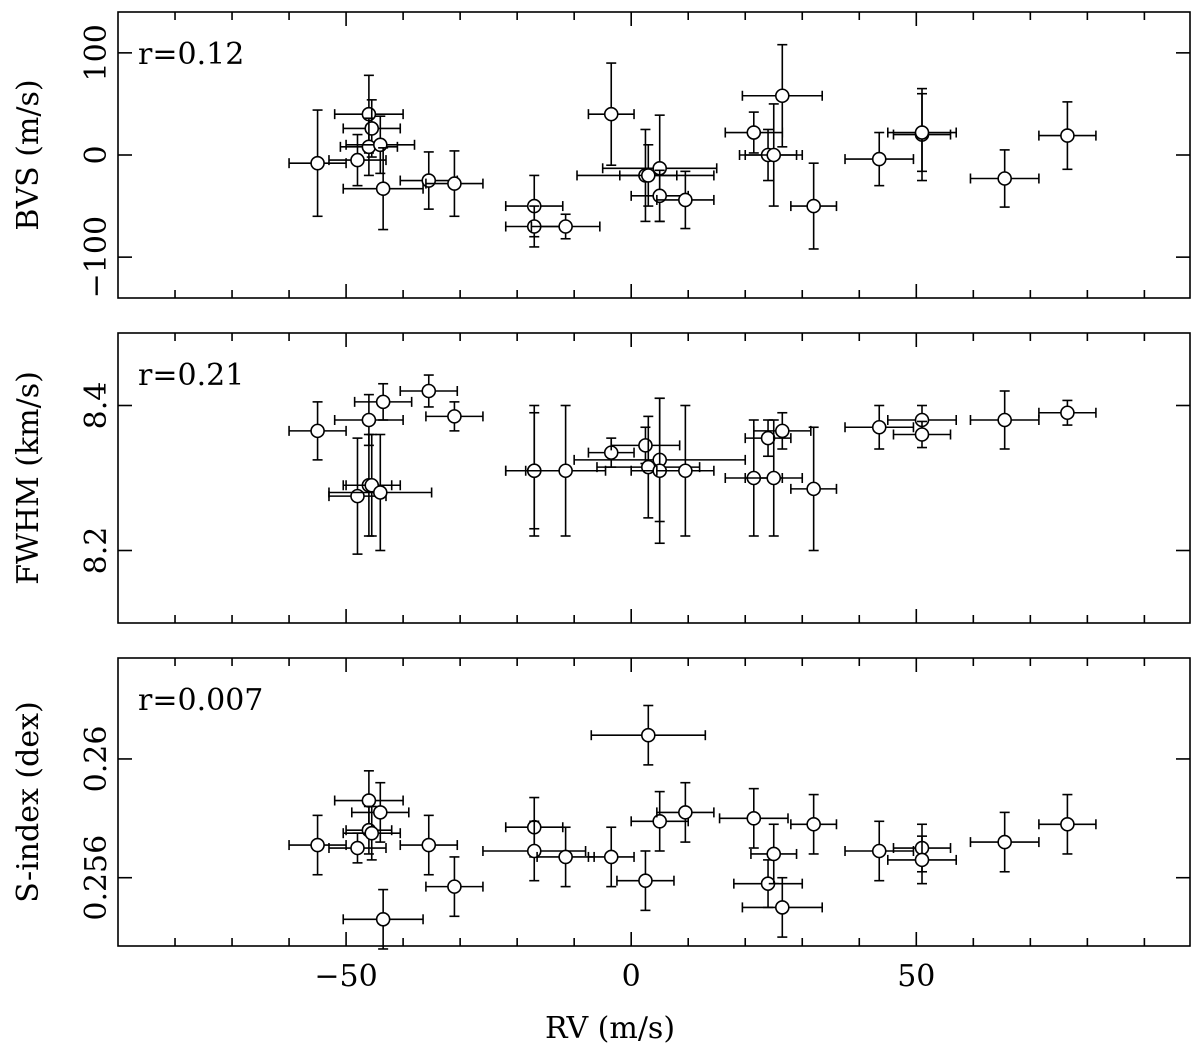 This screenshot has width=1200, height=1048. Describe the element at coordinates (200, 700) in the screenshot. I see `correlation-label: r=0.007` at that location.